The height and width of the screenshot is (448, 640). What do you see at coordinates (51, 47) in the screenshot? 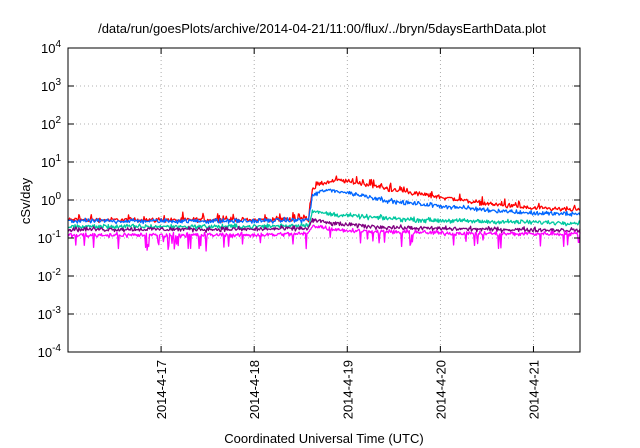
I see `y-tick-label: 10⁴` at bounding box center [51, 47].